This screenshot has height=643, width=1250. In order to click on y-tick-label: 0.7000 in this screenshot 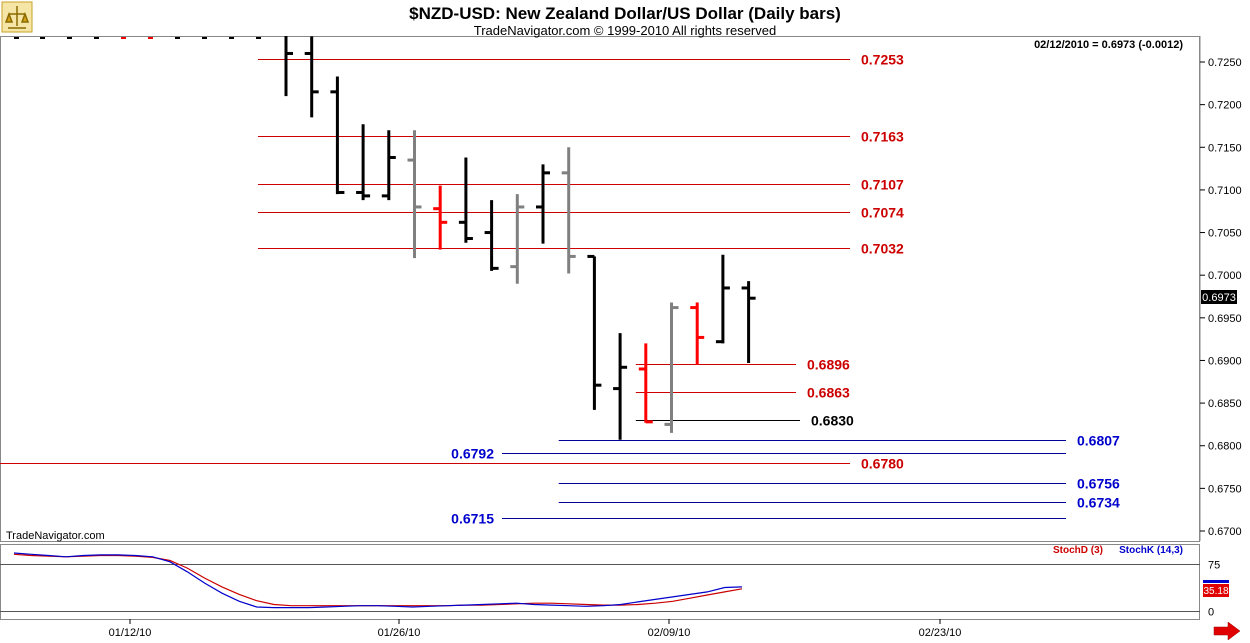, I will do `click(1225, 276)`.